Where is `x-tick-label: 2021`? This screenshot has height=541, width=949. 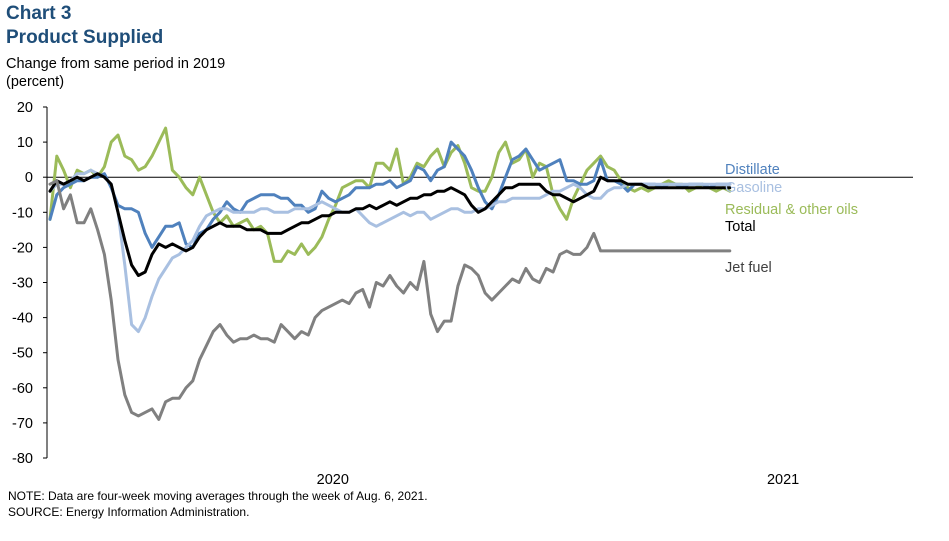 x-tick-label: 2021 is located at coordinates (783, 480).